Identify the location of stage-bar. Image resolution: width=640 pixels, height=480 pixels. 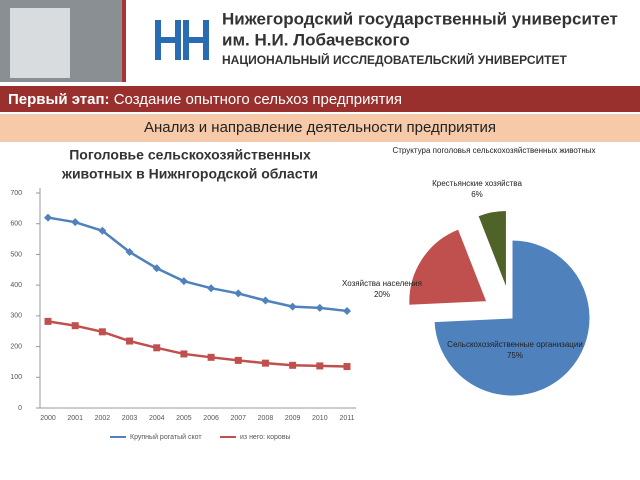
(320, 99).